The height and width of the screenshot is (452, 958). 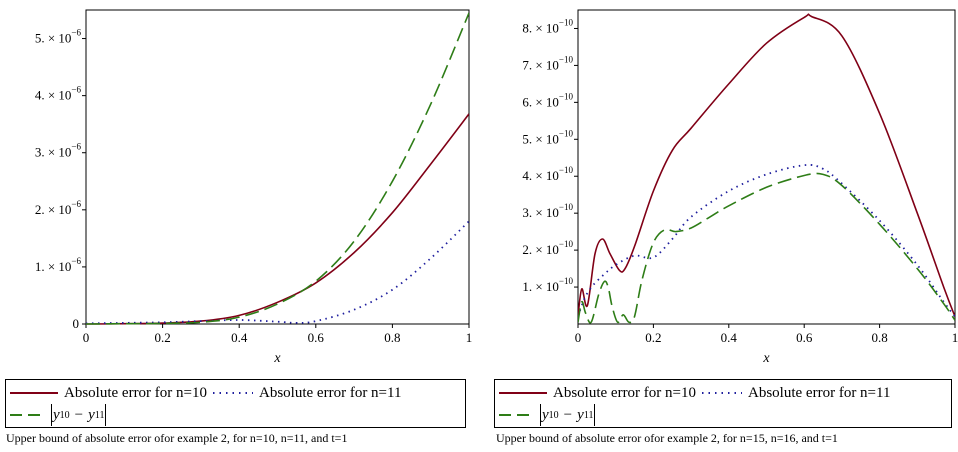 I want to click on y-tick-label: 1. × 10−6, so click(x=58, y=265).